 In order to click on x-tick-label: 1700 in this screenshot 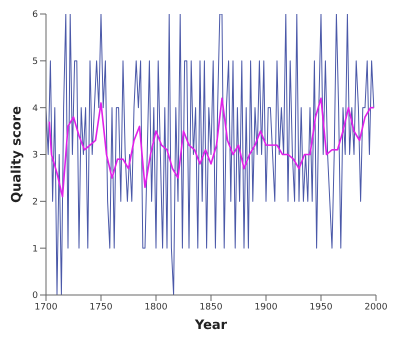, I will do `click(46, 307)`.